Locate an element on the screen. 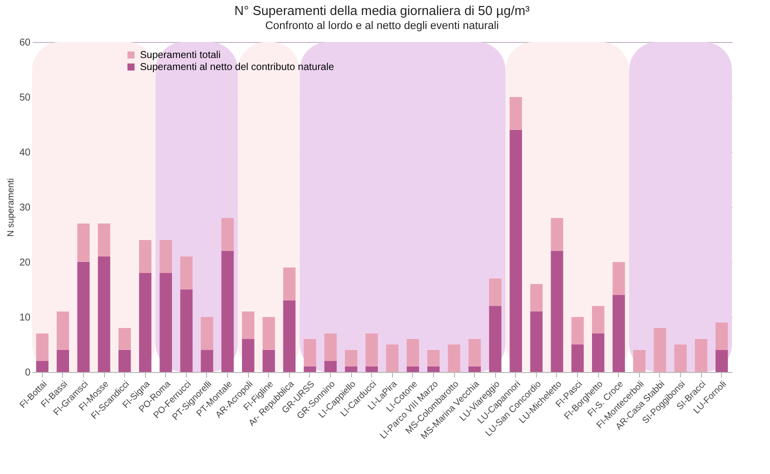 This screenshot has height=474, width=770. y-tick-label: 50 is located at coordinates (25, 98).